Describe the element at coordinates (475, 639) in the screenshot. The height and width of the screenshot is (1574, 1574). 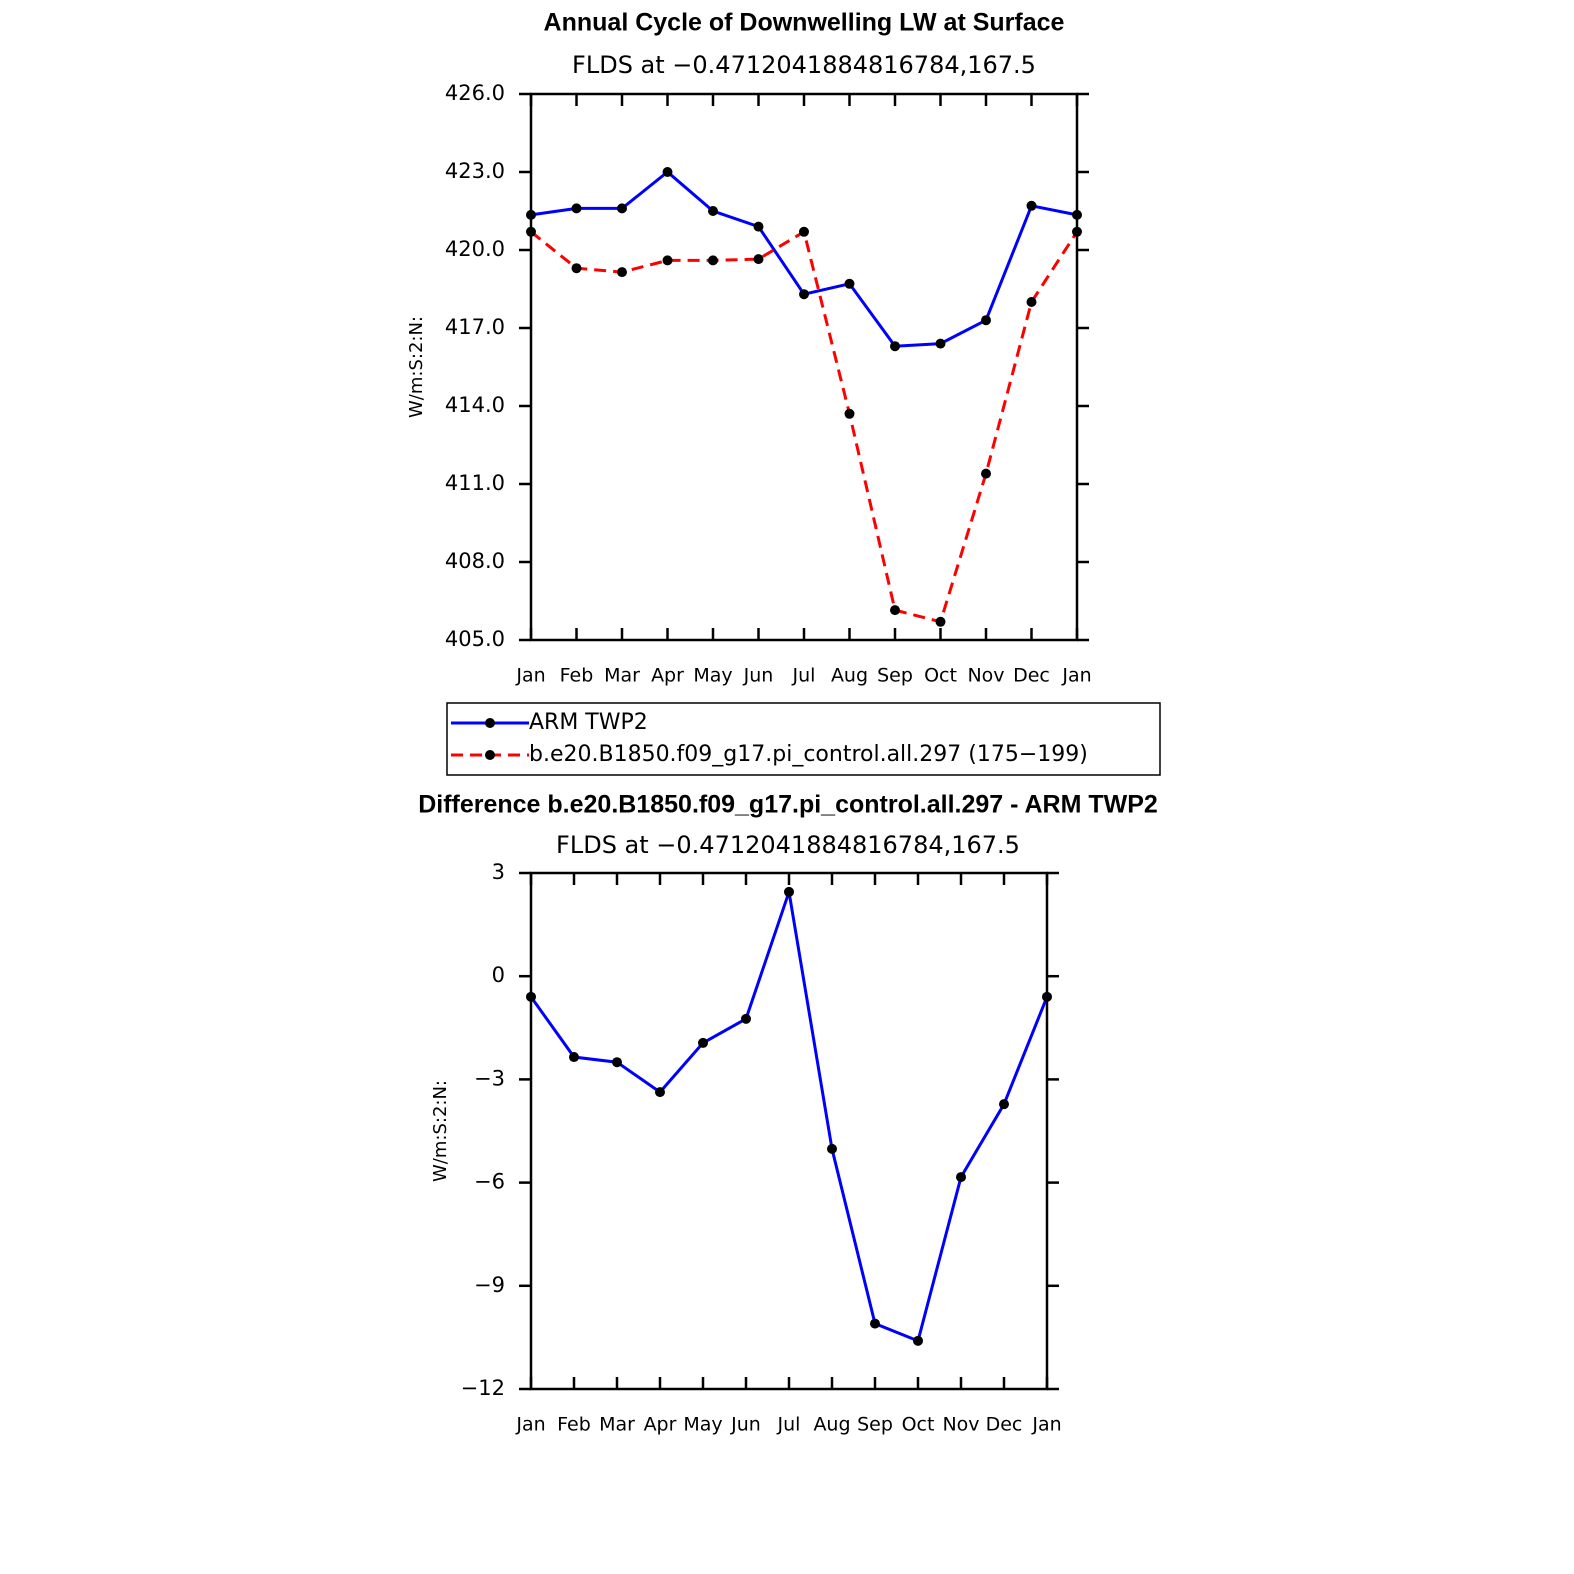
I see `y-tick-label: 405.0` at that location.